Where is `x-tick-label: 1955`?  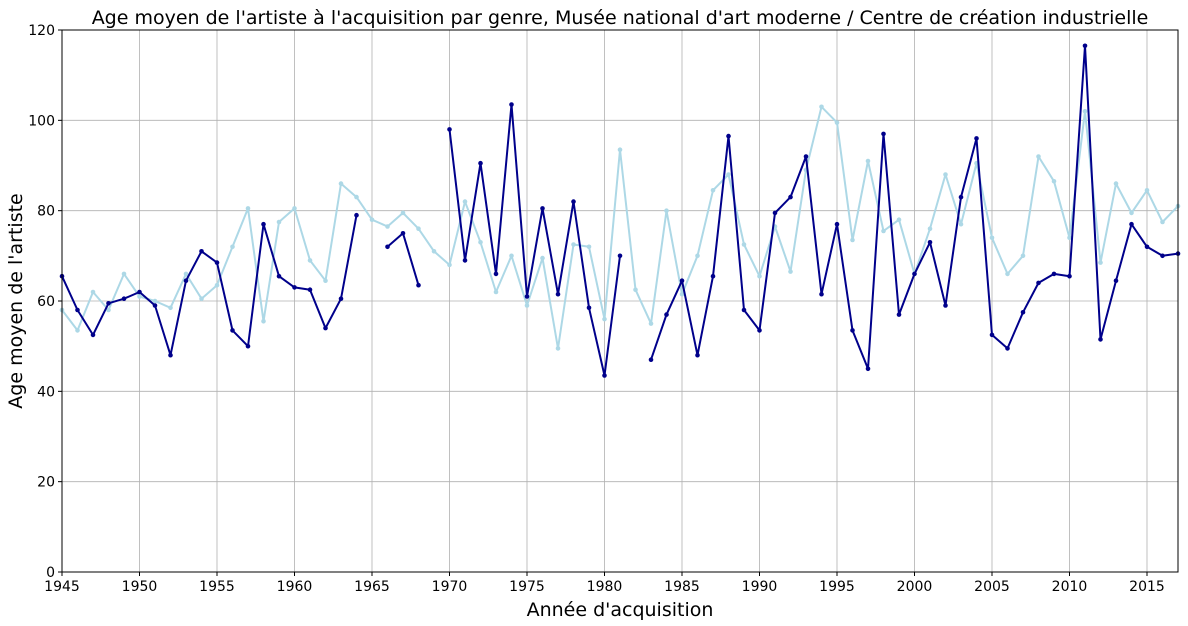 x-tick-label: 1955 is located at coordinates (217, 587).